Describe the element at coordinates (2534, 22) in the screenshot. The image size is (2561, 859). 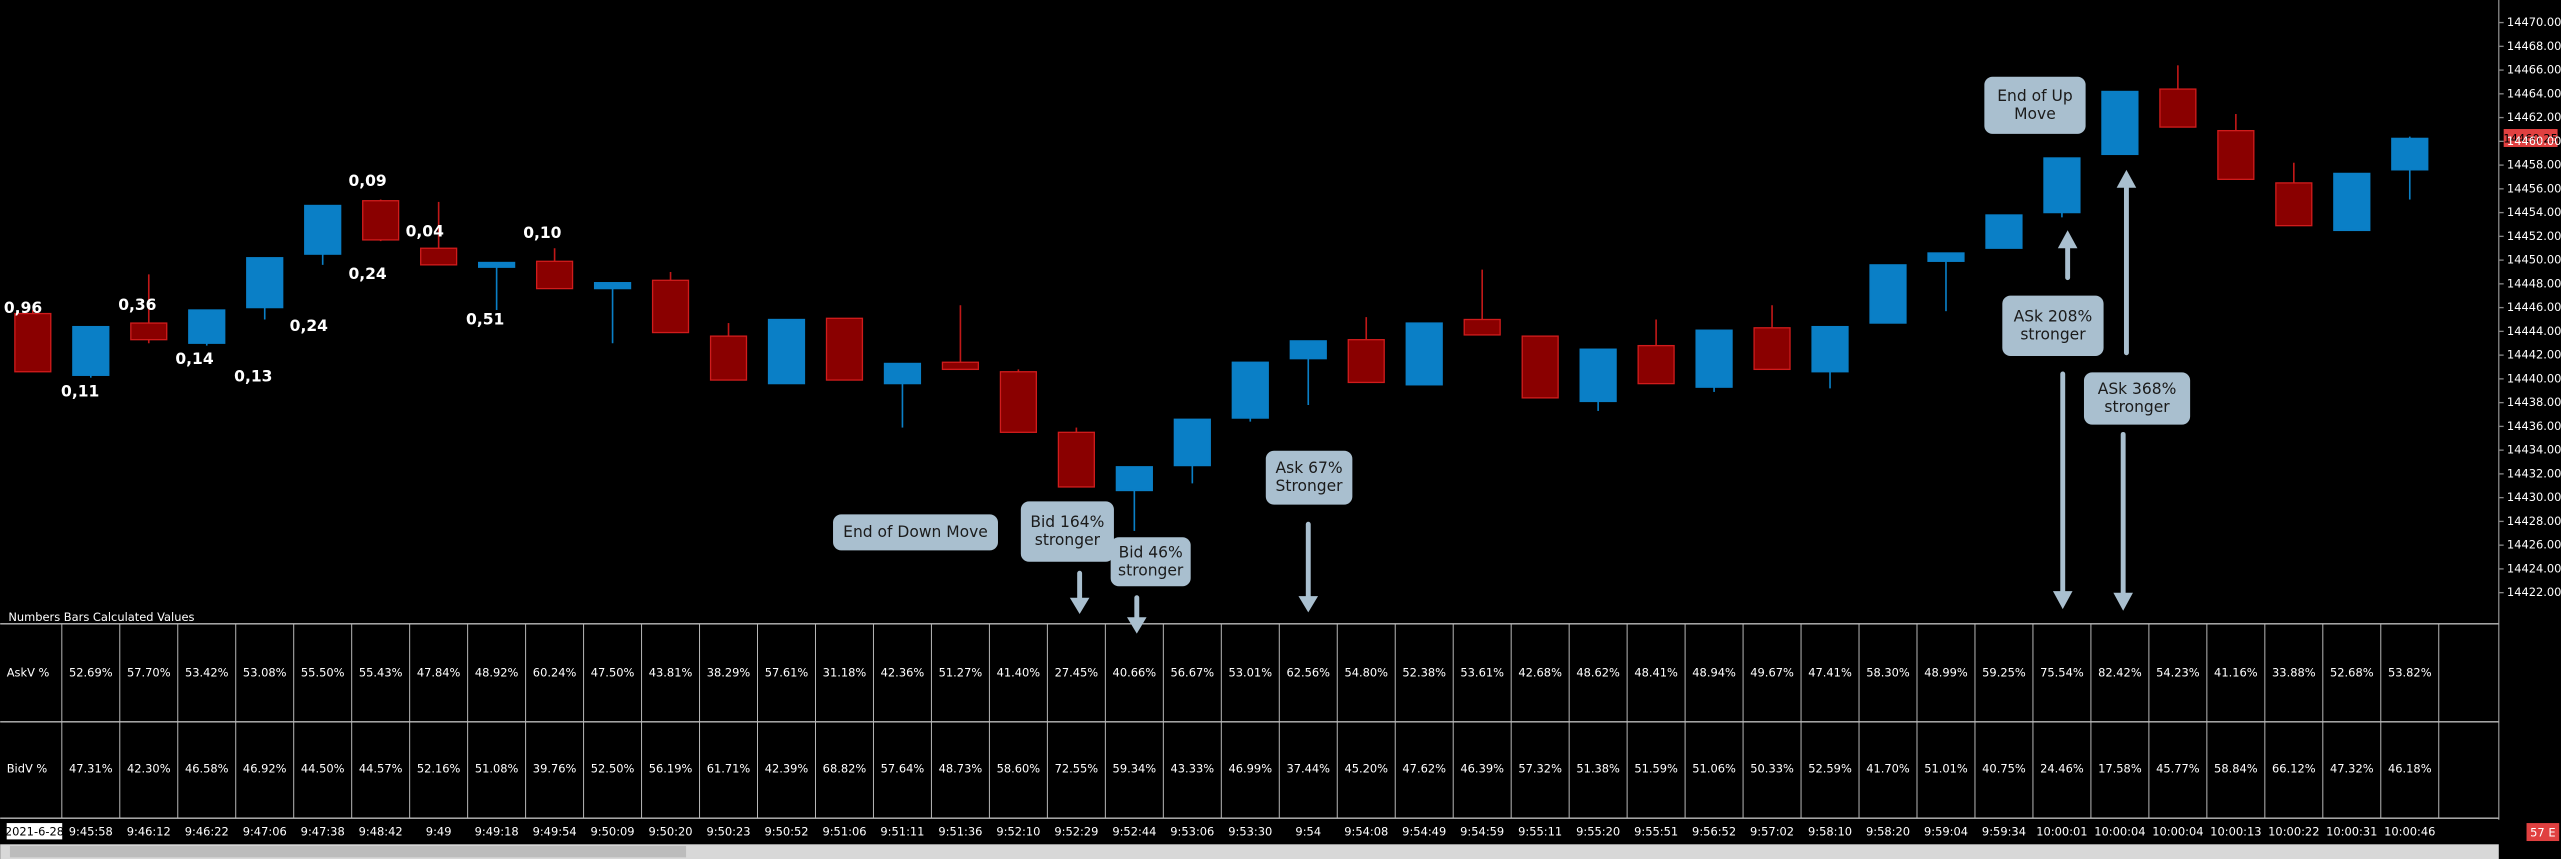
I see `y-tick-label: 14470.00` at that location.